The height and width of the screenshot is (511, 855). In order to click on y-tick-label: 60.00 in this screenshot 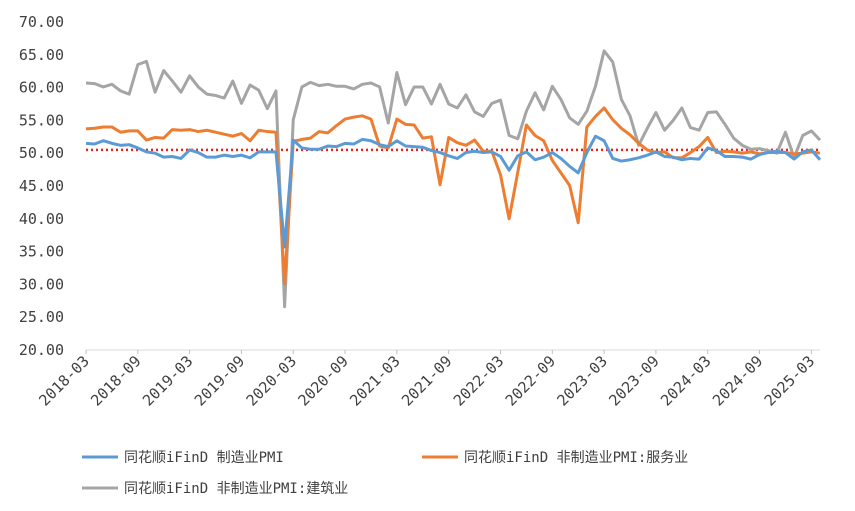, I will do `click(41, 88)`.